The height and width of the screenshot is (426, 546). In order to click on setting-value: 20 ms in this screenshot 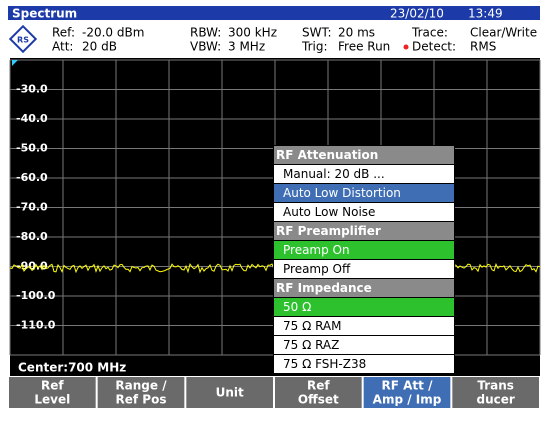, I will do `click(356, 33)`.